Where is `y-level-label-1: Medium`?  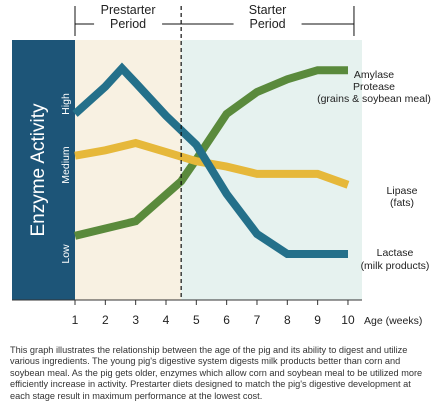
y-level-label-1: Medium is located at coordinates (66, 165).